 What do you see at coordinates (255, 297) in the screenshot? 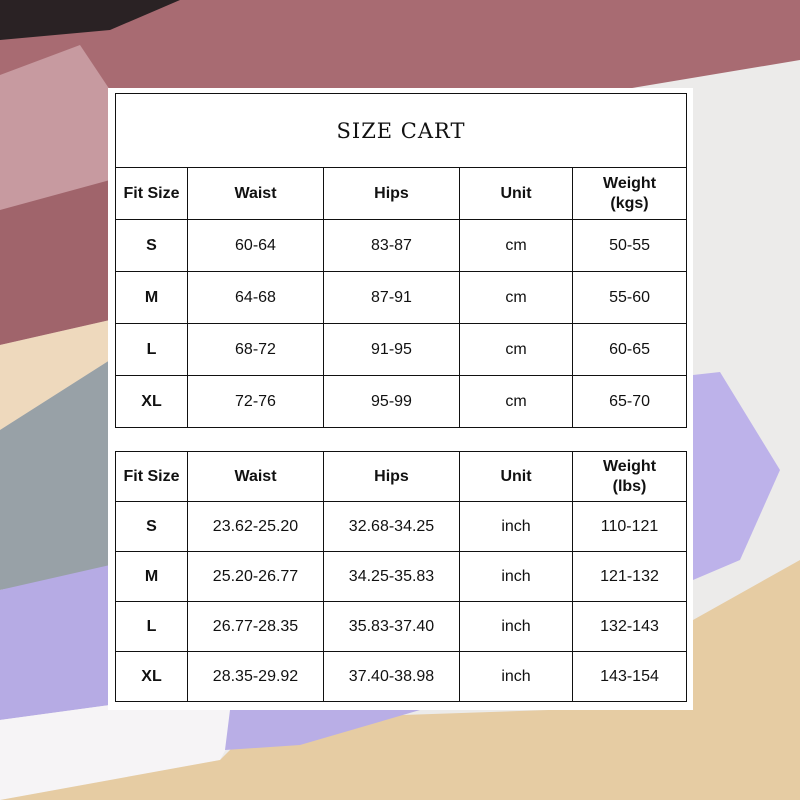
I see `cell-waist: 64-68` at bounding box center [255, 297].